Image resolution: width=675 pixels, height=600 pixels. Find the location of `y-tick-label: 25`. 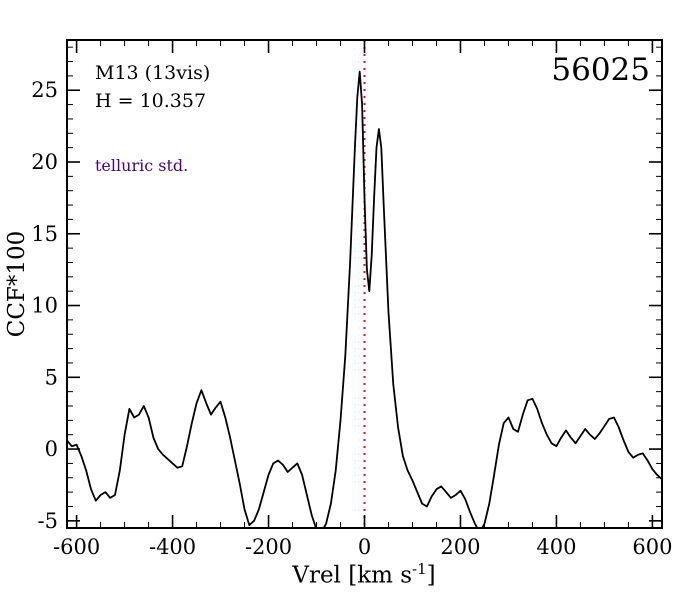

y-tick-label: 25 is located at coordinates (44, 90).